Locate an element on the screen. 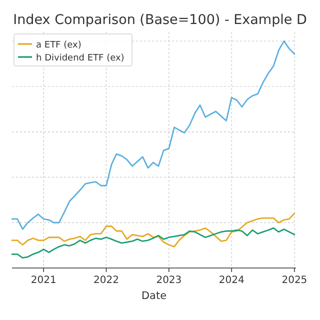 This screenshot has height=320, width=320. x-tick-label: 2025 is located at coordinates (295, 280).